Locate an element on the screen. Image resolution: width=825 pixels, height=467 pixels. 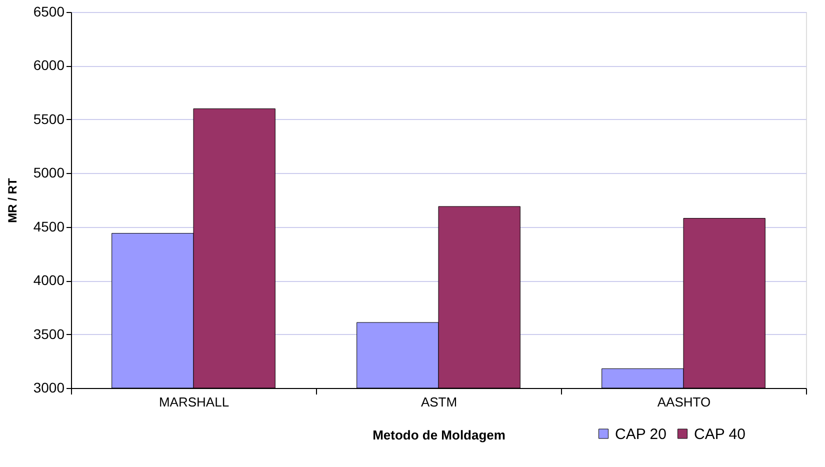
legend-label: CAP 20 is located at coordinates (640, 434).